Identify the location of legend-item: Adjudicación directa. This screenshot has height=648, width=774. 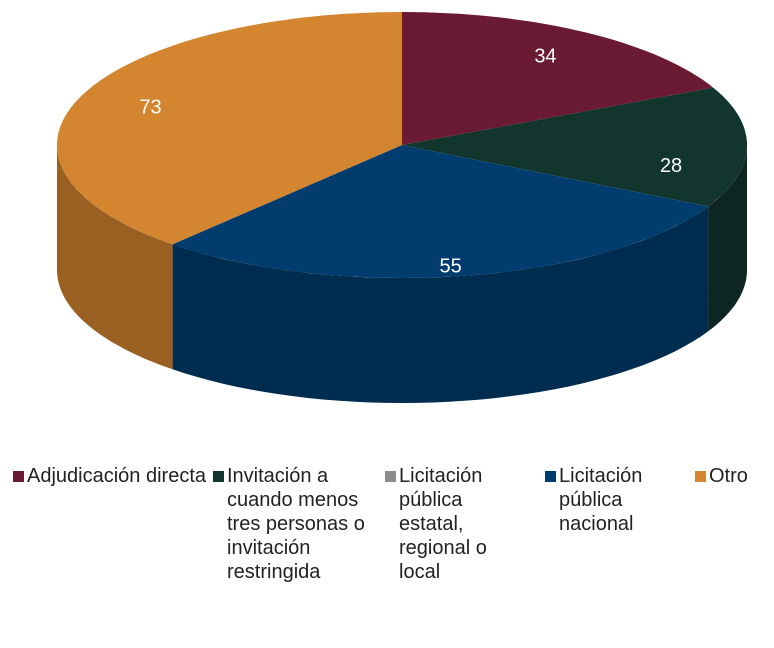
(110, 476).